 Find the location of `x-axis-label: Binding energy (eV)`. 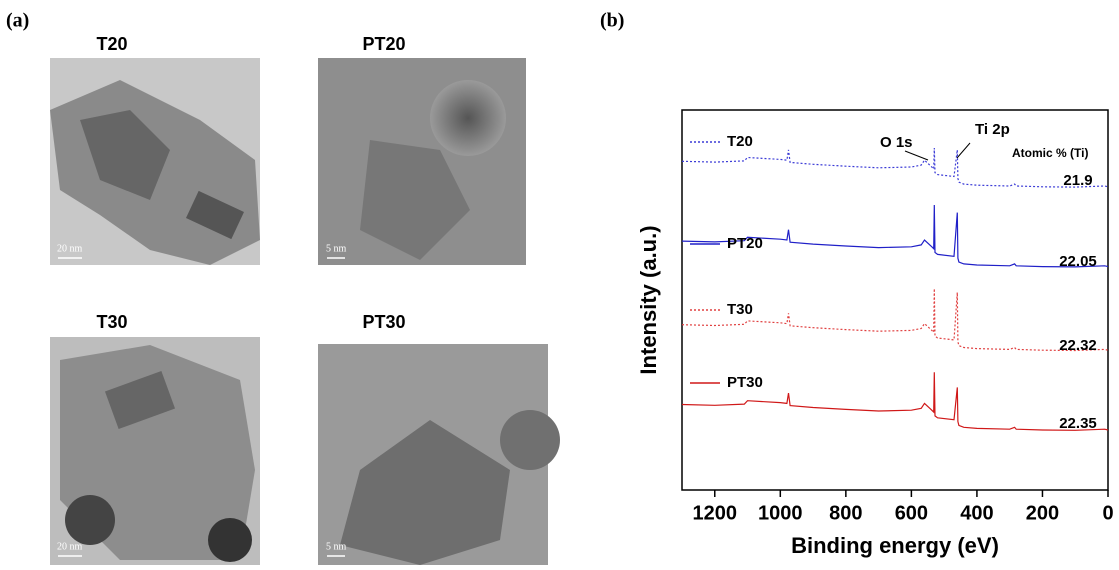

x-axis-label: Binding energy (eV) is located at coordinates (895, 545).